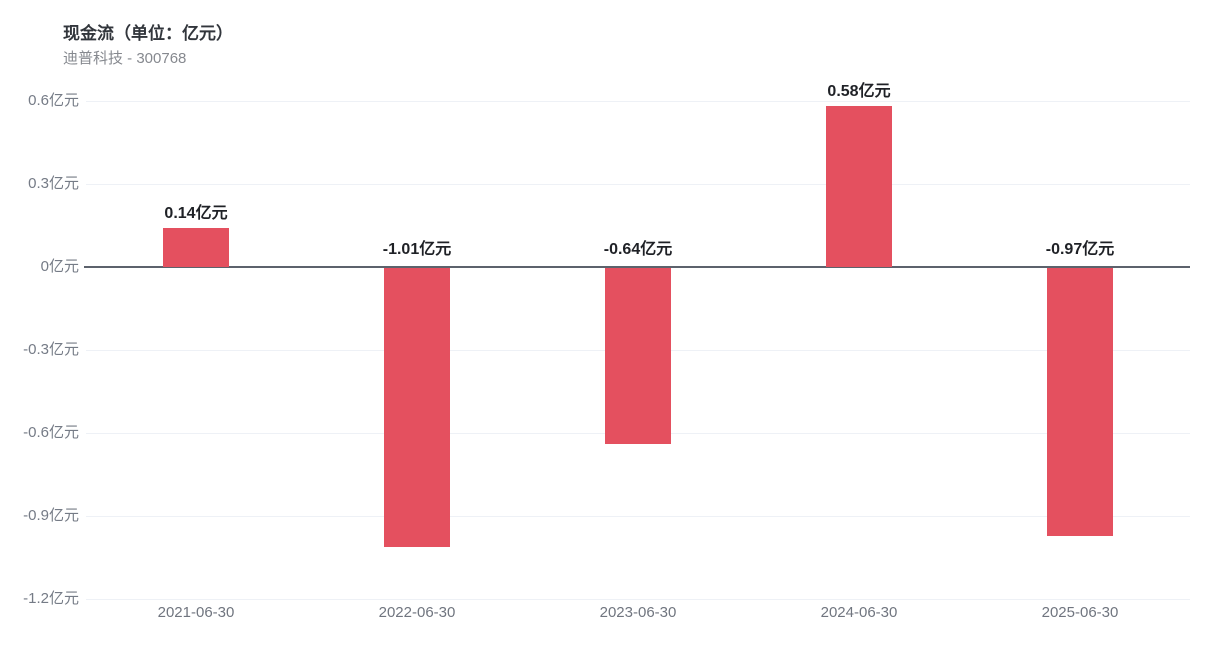 This screenshot has height=649, width=1205. I want to click on zero-axis-line, so click(637, 267).